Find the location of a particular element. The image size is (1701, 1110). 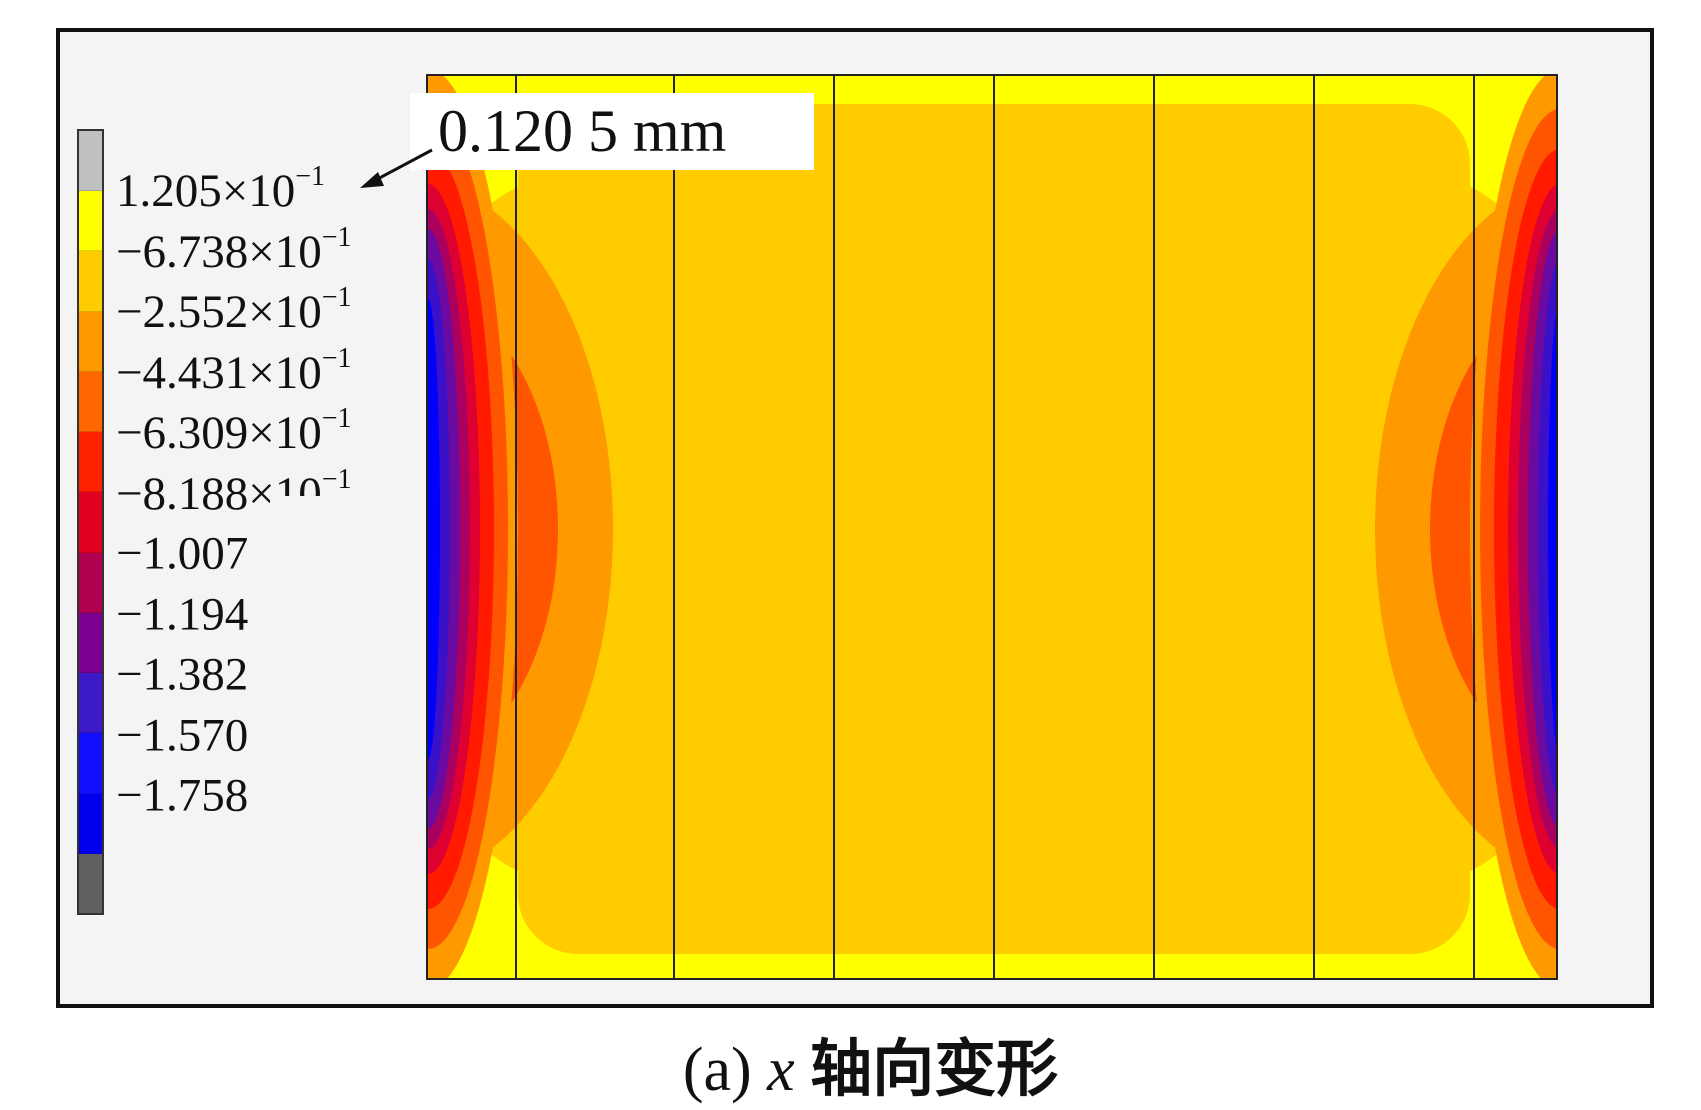

legend-label: 1.205×10⁻¹ is located at coordinates (220, 190).